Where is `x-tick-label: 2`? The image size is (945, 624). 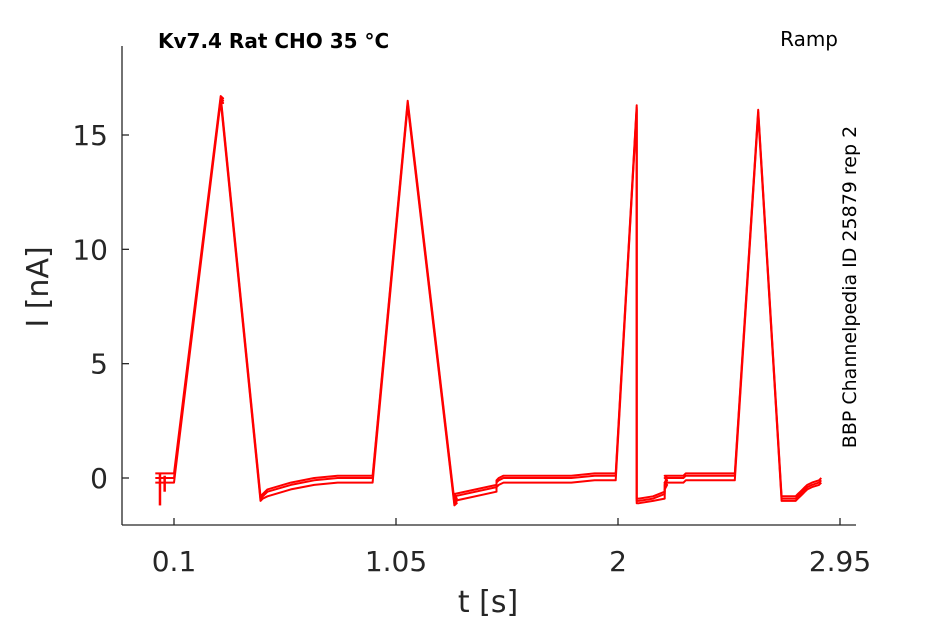 x-tick-label: 2 is located at coordinates (618, 561).